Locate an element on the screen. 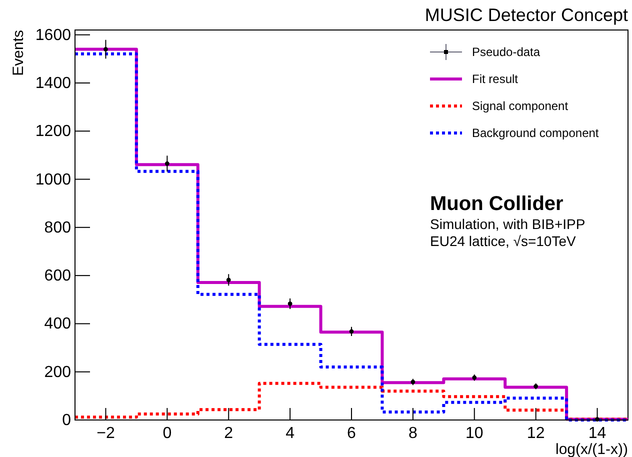  x-tick-label: 12 is located at coordinates (535, 433).